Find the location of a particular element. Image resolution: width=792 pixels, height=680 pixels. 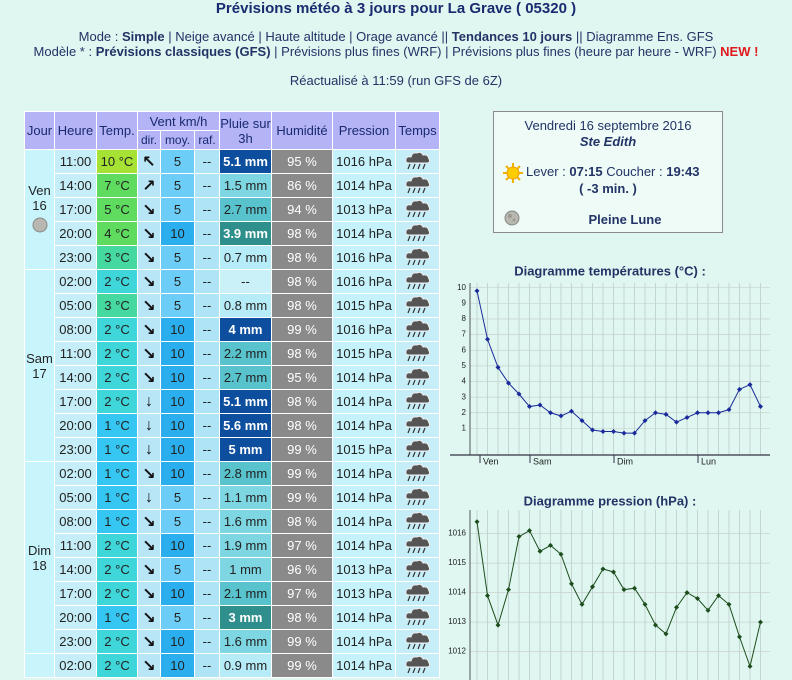

dir-cell: ↓ is located at coordinates (149, 425).